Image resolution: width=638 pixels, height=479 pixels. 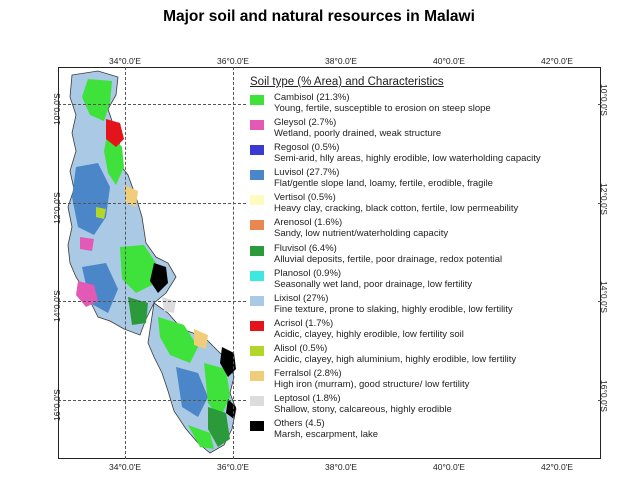 What do you see at coordinates (312, 97) in the screenshot?
I see `legend-soil-name: Cambisol (21.3%)` at bounding box center [312, 97].